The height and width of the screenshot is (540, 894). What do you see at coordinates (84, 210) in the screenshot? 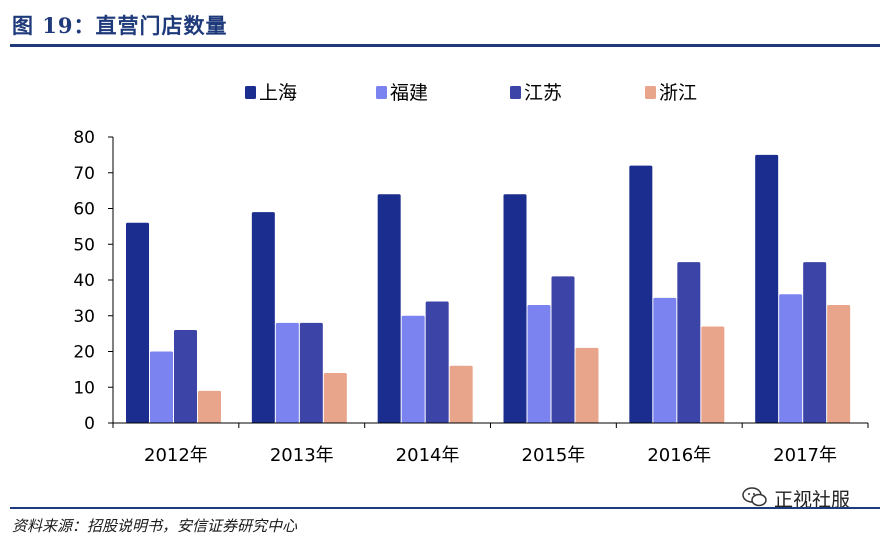
I see `y-tick-label: 60` at bounding box center [84, 210].